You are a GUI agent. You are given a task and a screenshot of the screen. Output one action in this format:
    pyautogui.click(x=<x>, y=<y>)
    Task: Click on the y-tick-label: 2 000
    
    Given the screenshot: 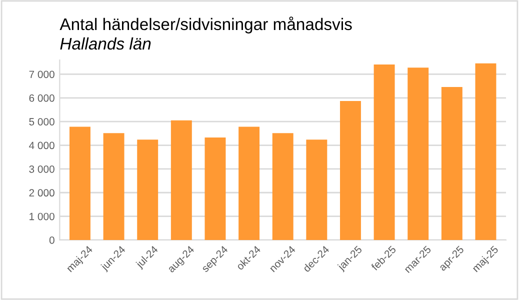 What is the action you would take?
    pyautogui.click(x=41, y=193)
    